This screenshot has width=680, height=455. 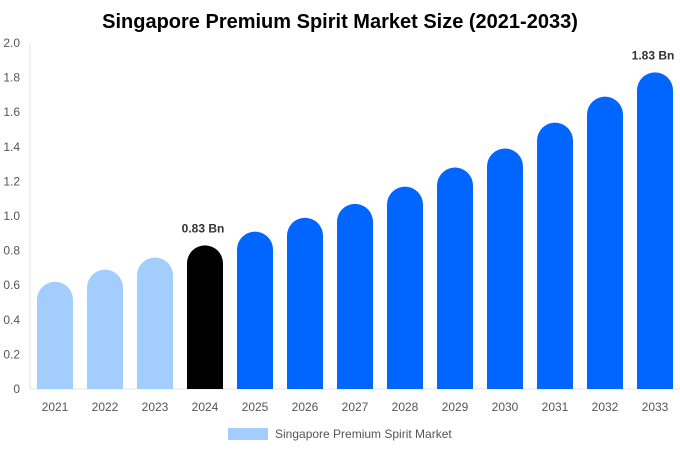 I want to click on bar-2033, so click(x=655, y=230).